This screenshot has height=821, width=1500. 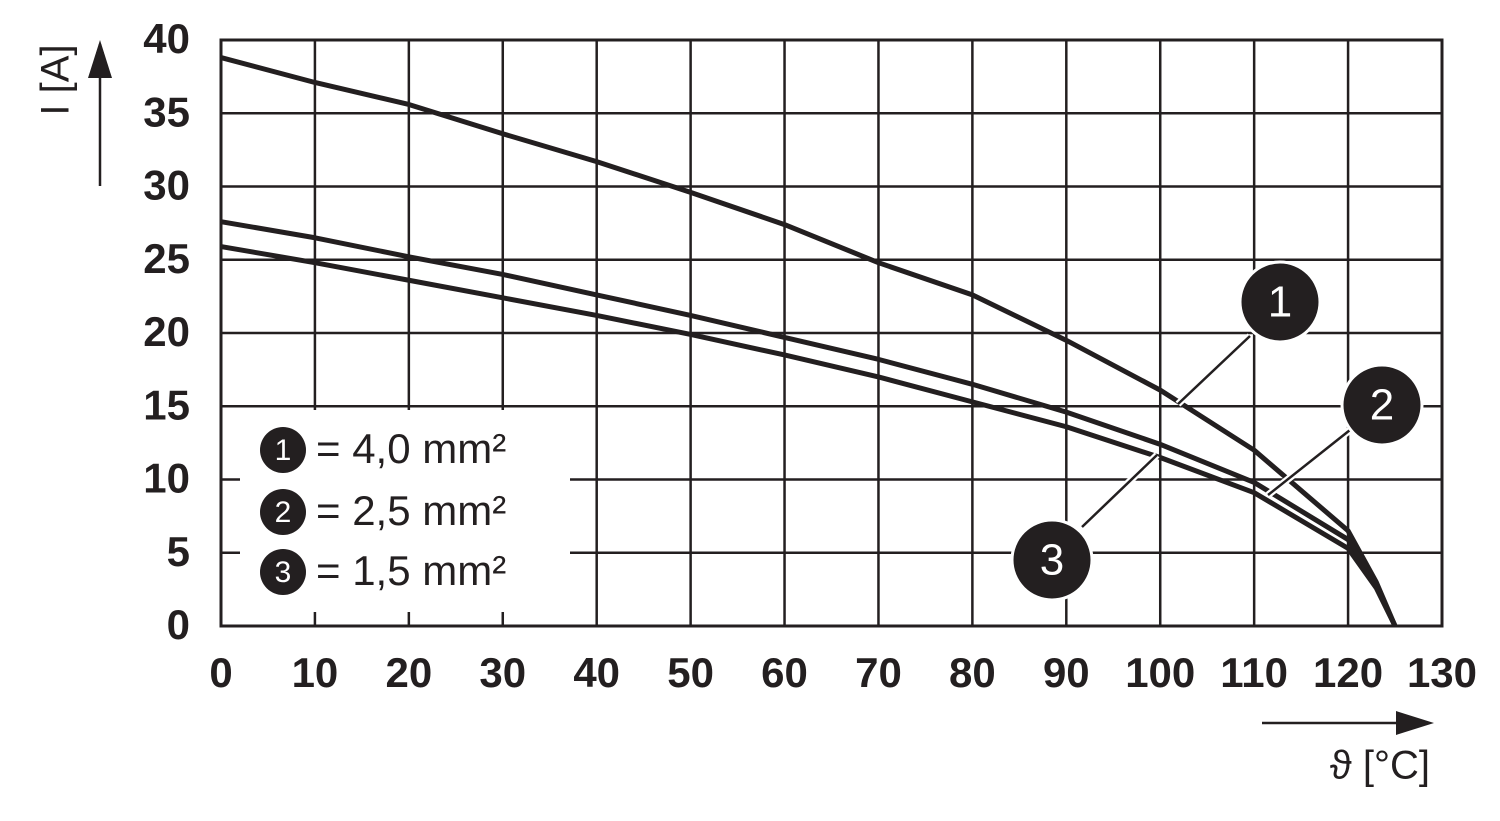 I want to click on legend: 1 = 4,0 mm² 2 = 2,5 mm² 3 = 1,5 mm², so click(x=405, y=511).